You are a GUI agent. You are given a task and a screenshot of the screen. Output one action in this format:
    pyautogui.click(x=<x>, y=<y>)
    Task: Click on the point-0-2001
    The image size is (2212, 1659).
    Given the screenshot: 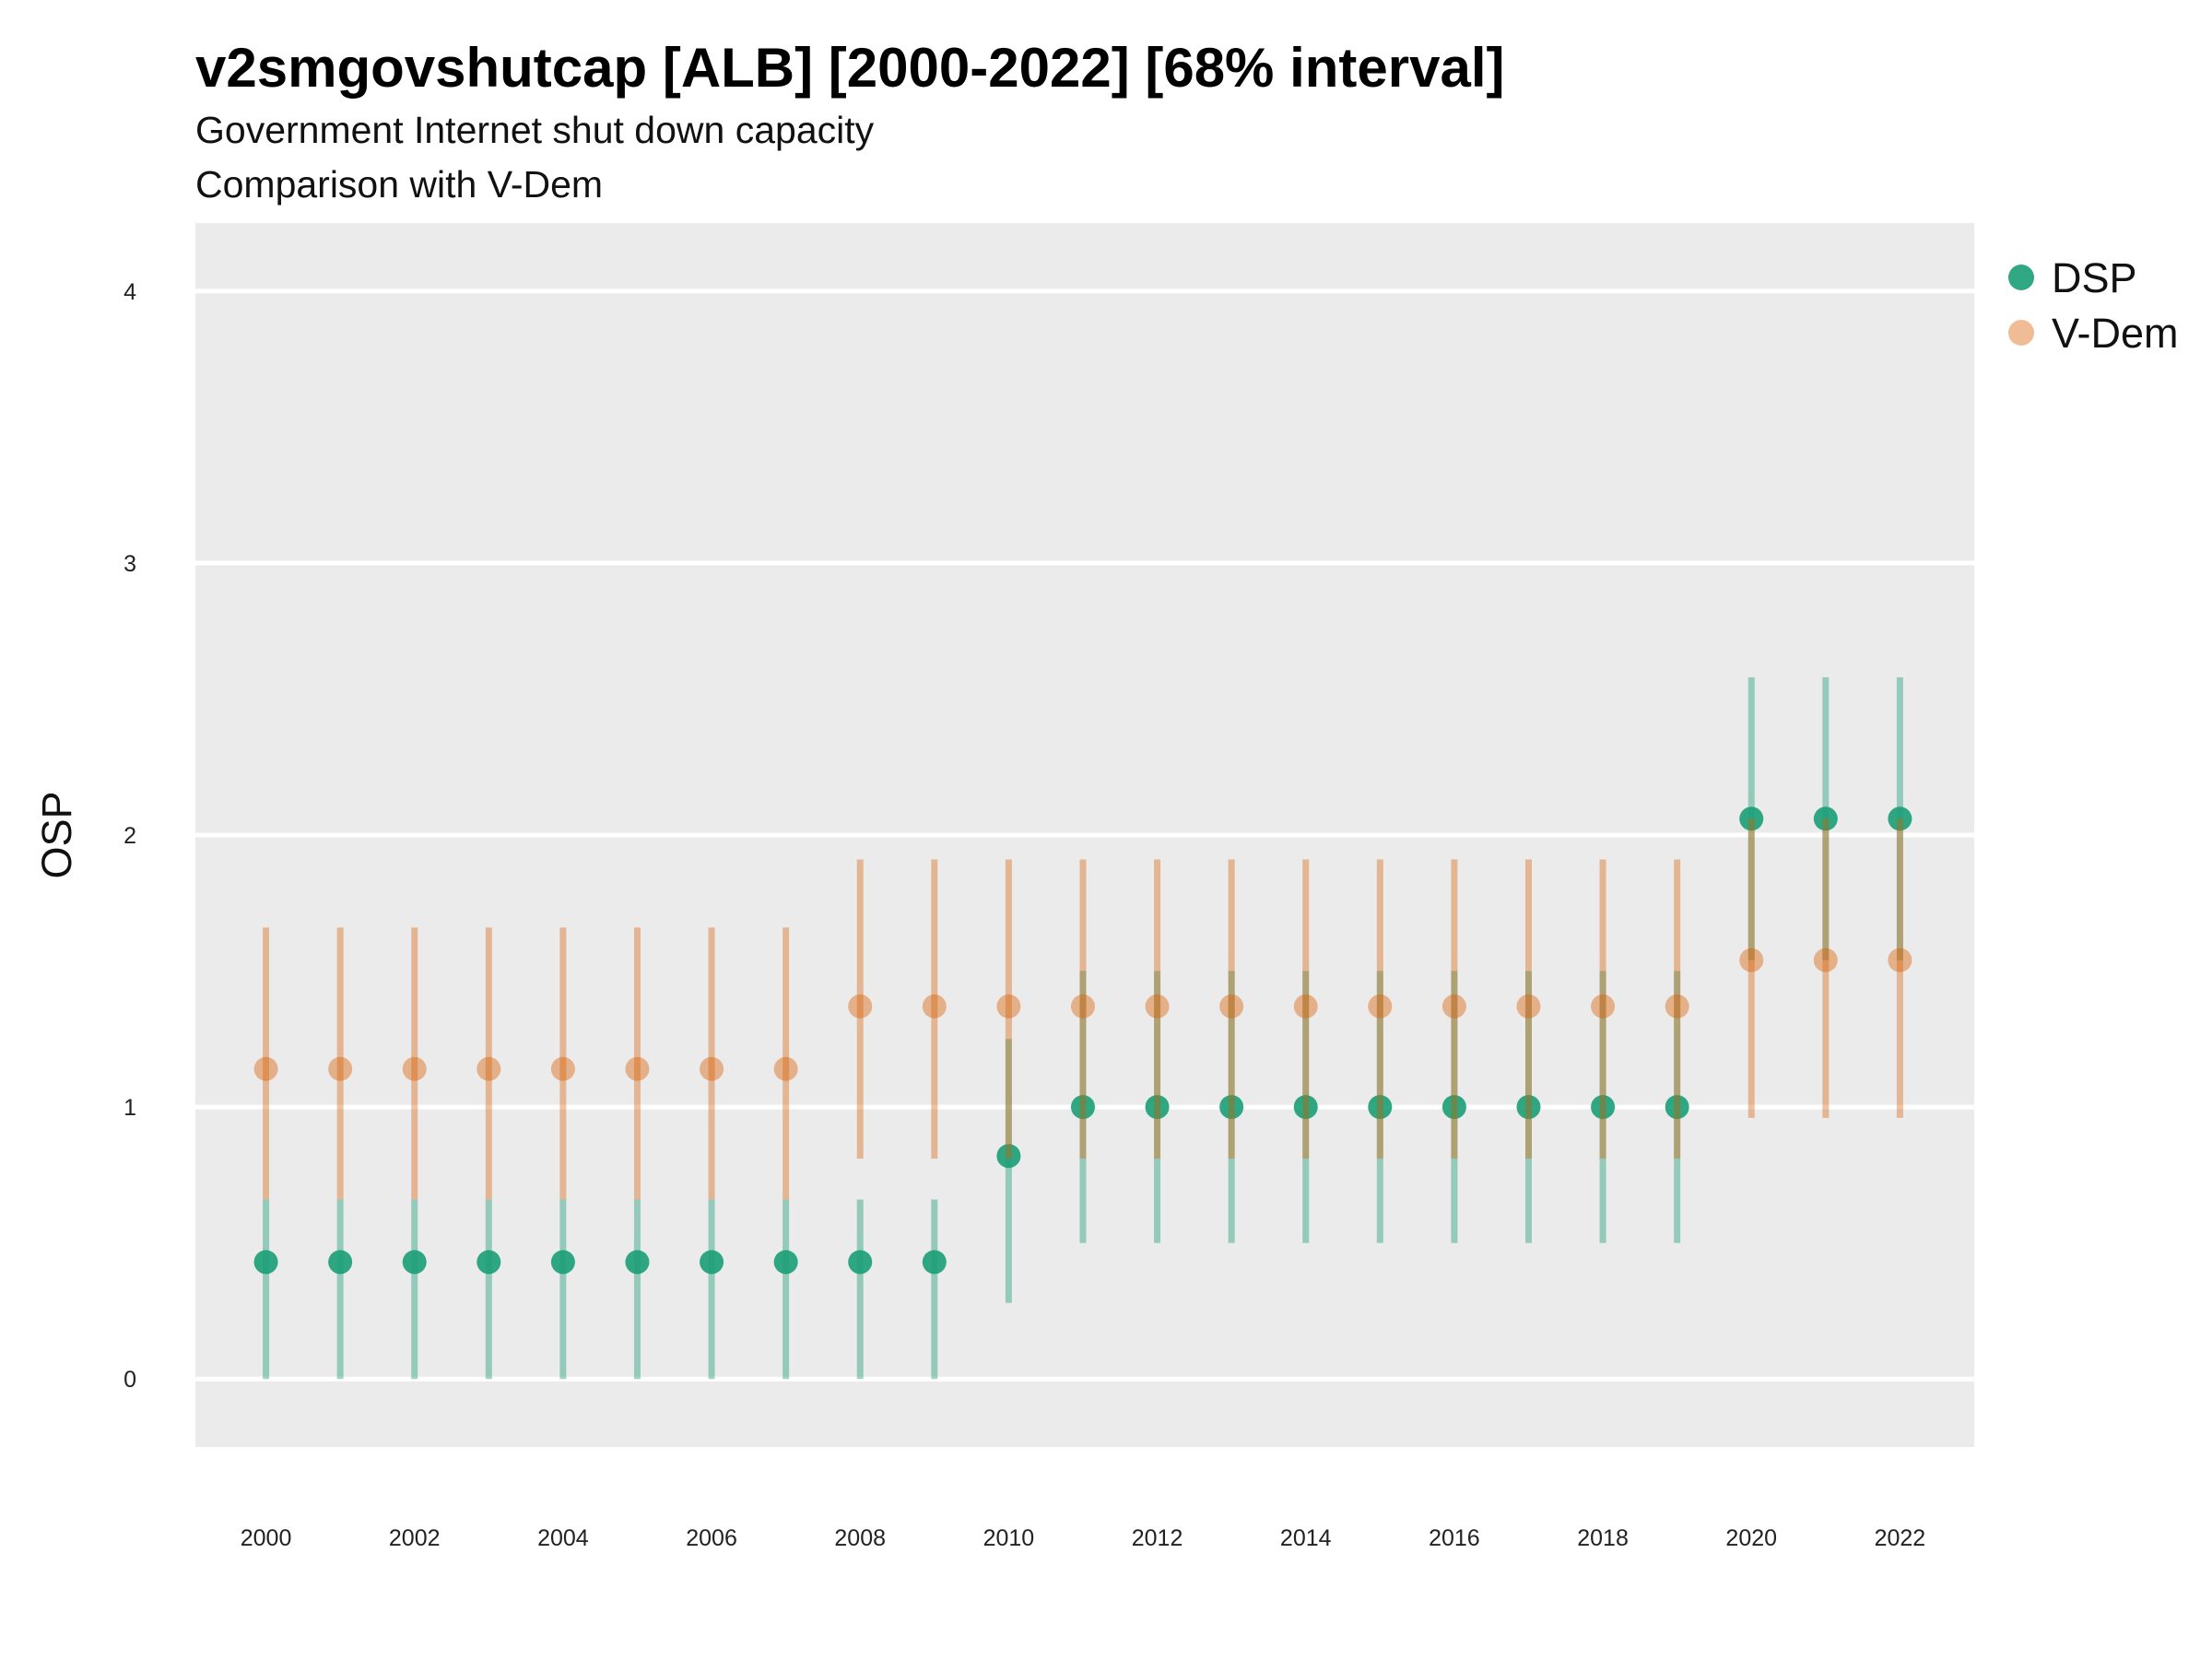 What is the action you would take?
    pyautogui.click(x=340, y=1262)
    